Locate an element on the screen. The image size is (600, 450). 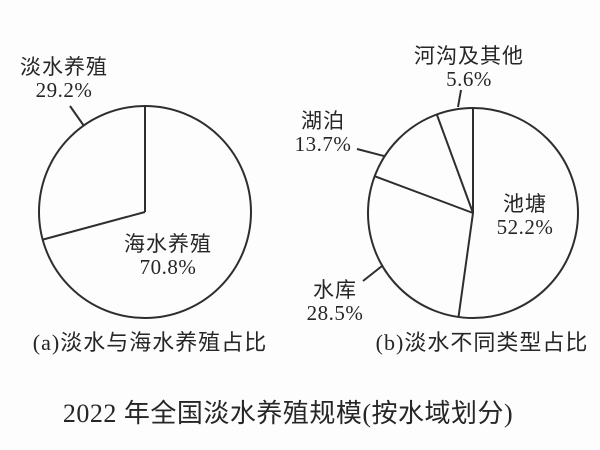
label-freshwater: 淡水养殖 29.2% is located at coordinates (64, 79).